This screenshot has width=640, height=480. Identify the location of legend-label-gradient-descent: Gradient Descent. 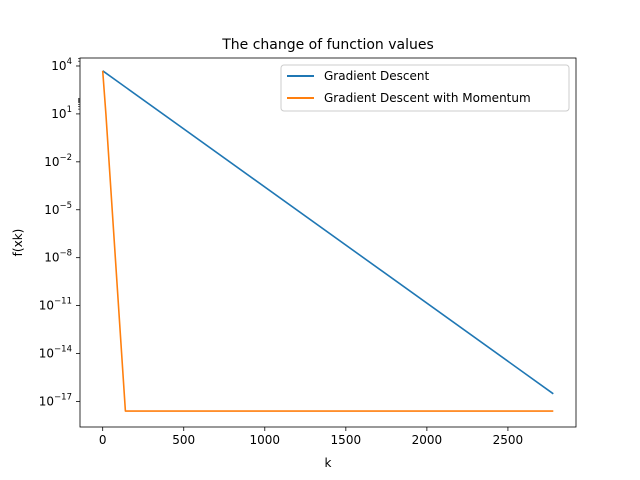
(377, 76).